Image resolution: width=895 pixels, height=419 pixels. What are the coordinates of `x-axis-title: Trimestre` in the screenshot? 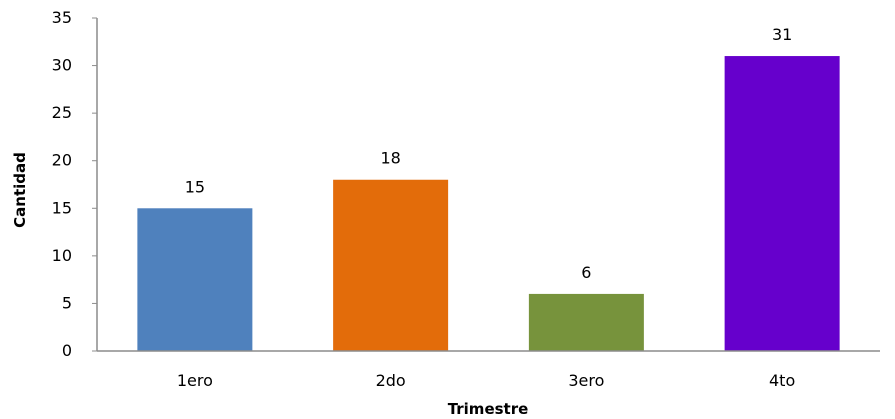 It's located at (488, 409).